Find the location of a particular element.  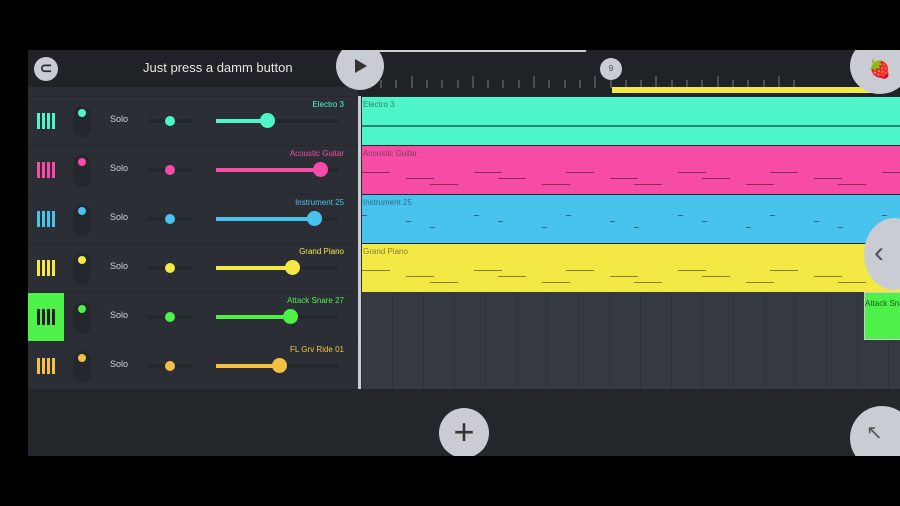

magnet-icon: ⊂ is located at coordinates (46, 69).